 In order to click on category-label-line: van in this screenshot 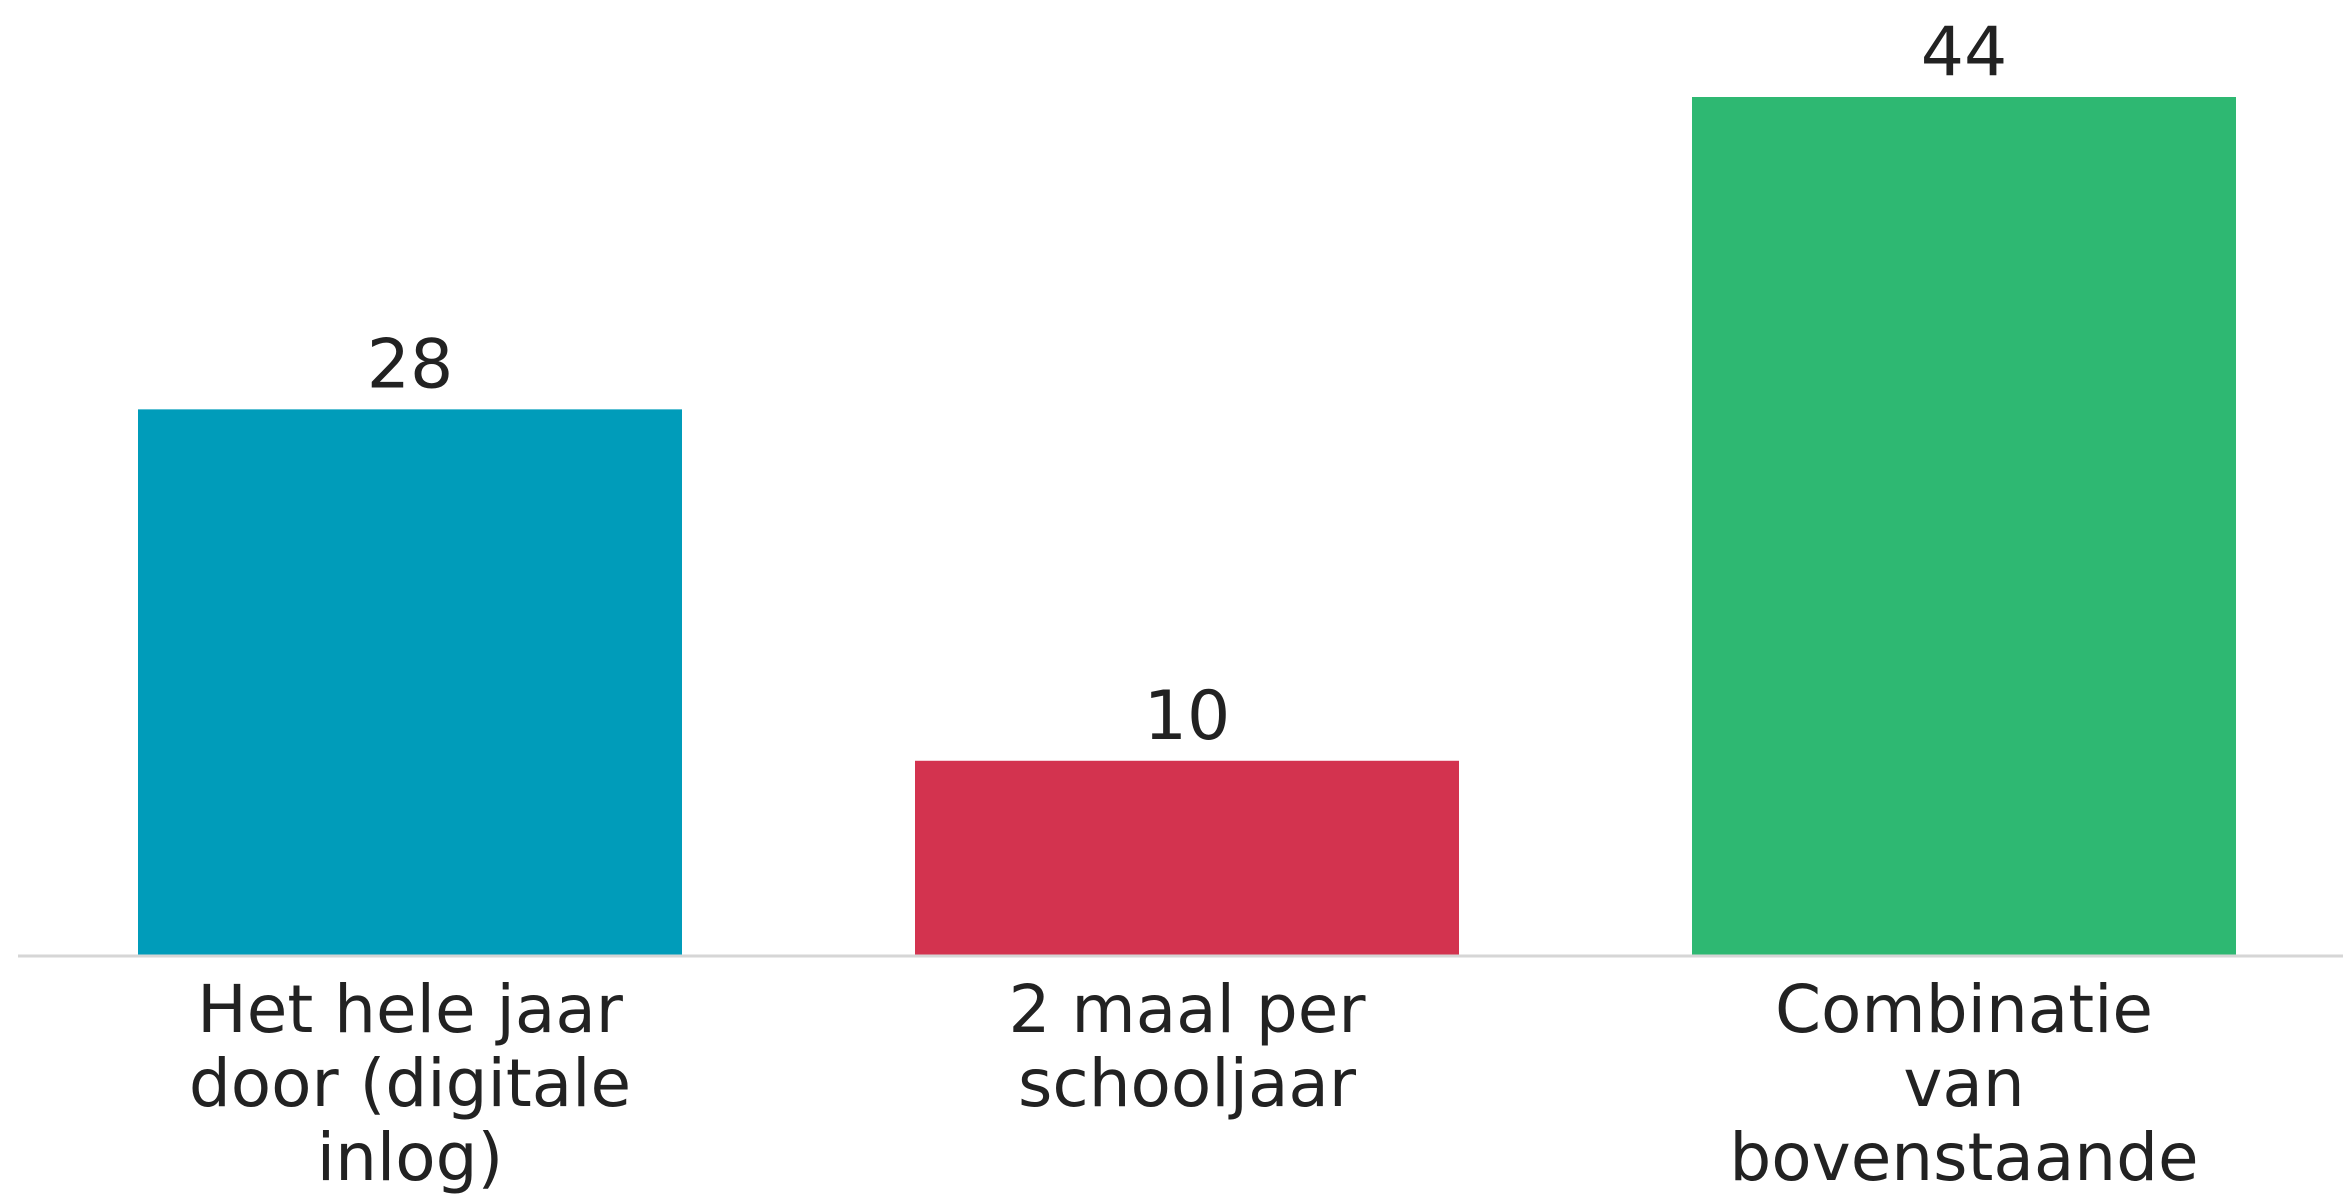, I will do `click(1963, 1083)`.